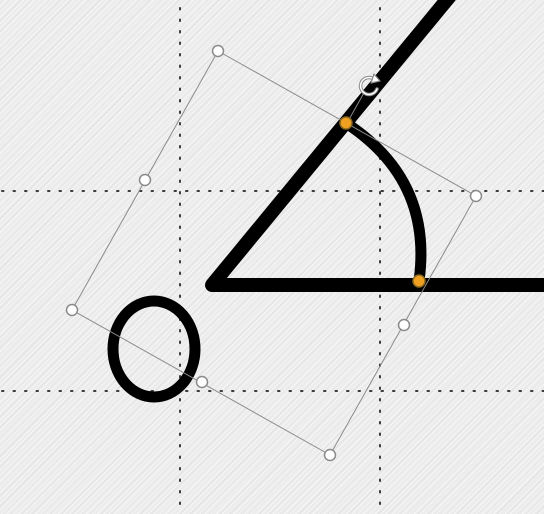 Image resolution: width=544 pixels, height=514 pixels. What do you see at coordinates (218, 51) in the screenshot?
I see `resize-handle-top-left` at bounding box center [218, 51].